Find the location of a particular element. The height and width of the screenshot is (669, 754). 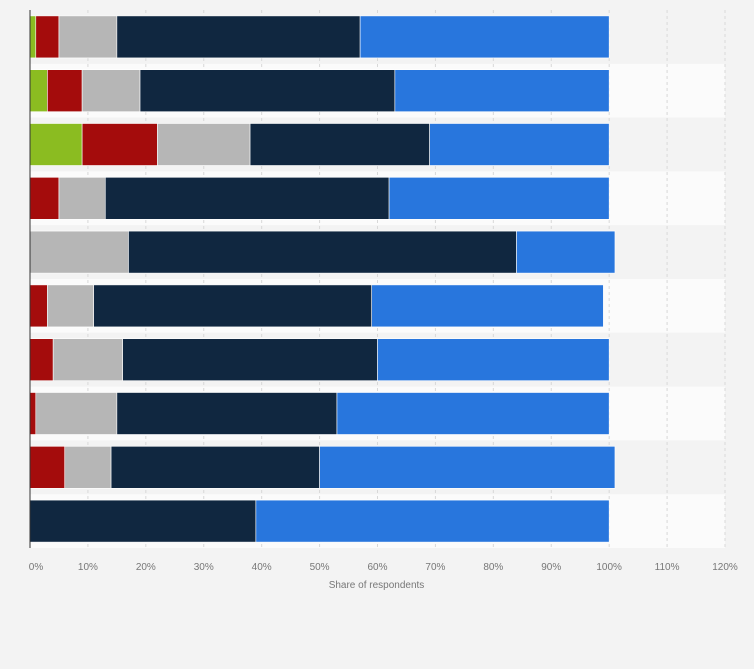

x-tick-label: 60% is located at coordinates (377, 567).